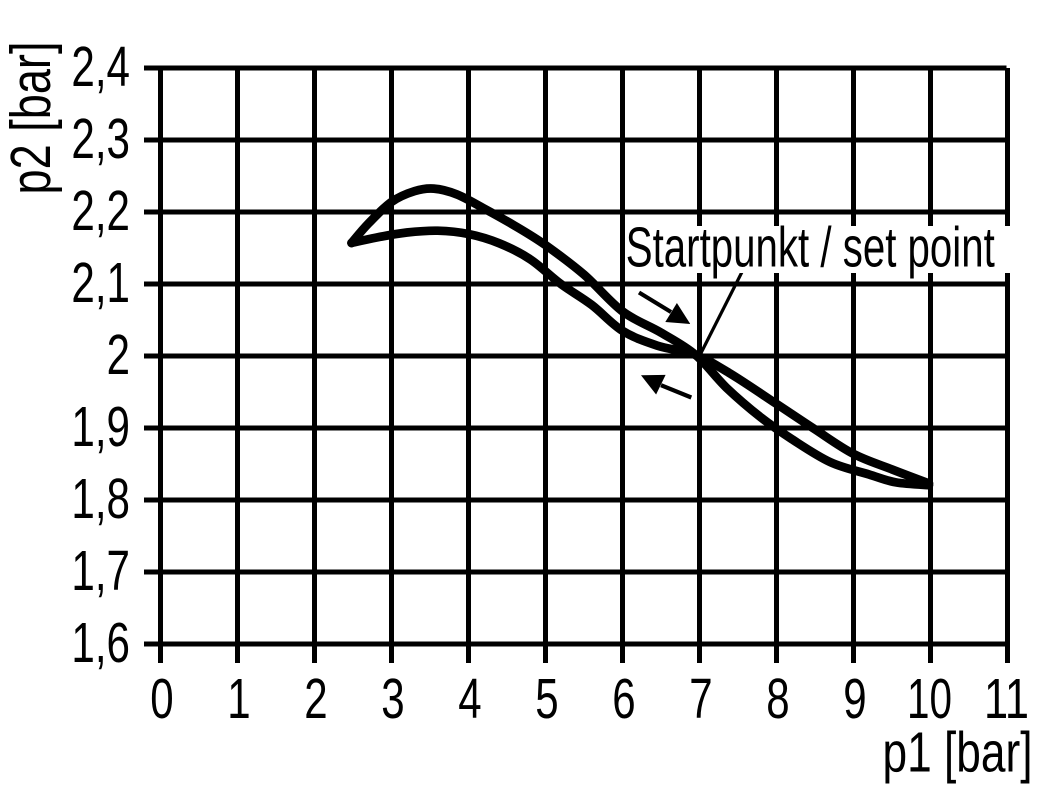 The image size is (1051, 808). What do you see at coordinates (238, 698) in the screenshot?
I see `svg-text: 1` at bounding box center [238, 698].